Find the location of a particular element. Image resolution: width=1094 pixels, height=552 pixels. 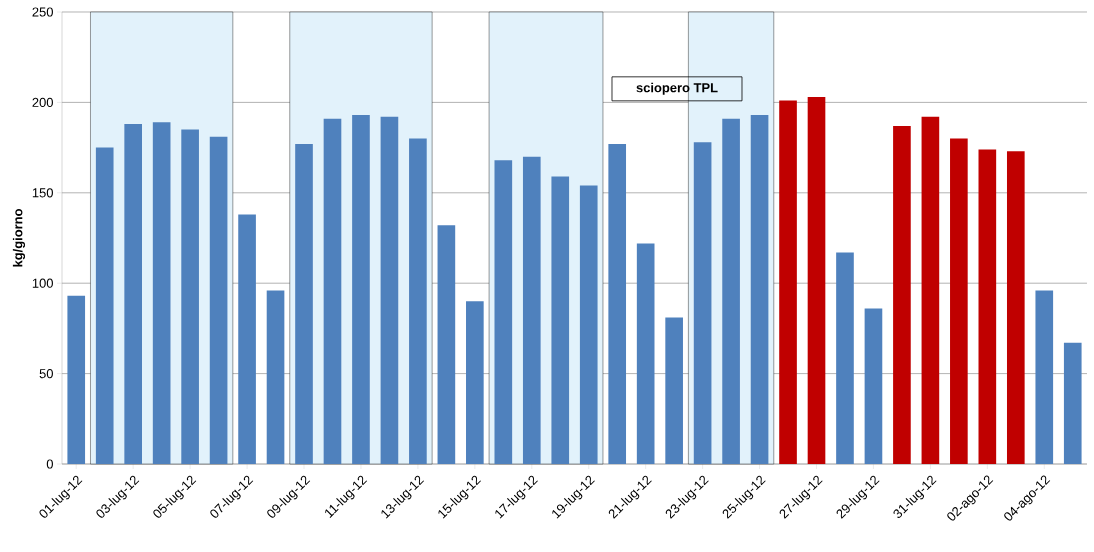

y-tick-label: 0 is located at coordinates (49, 464).